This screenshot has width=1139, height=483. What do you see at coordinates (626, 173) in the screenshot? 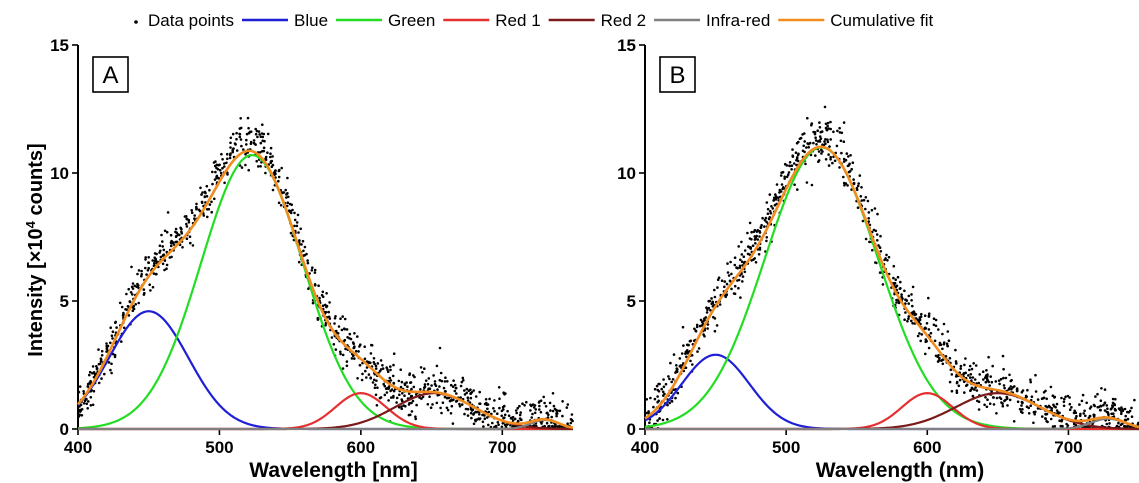
I see `y-tick-label: 10` at bounding box center [626, 173].